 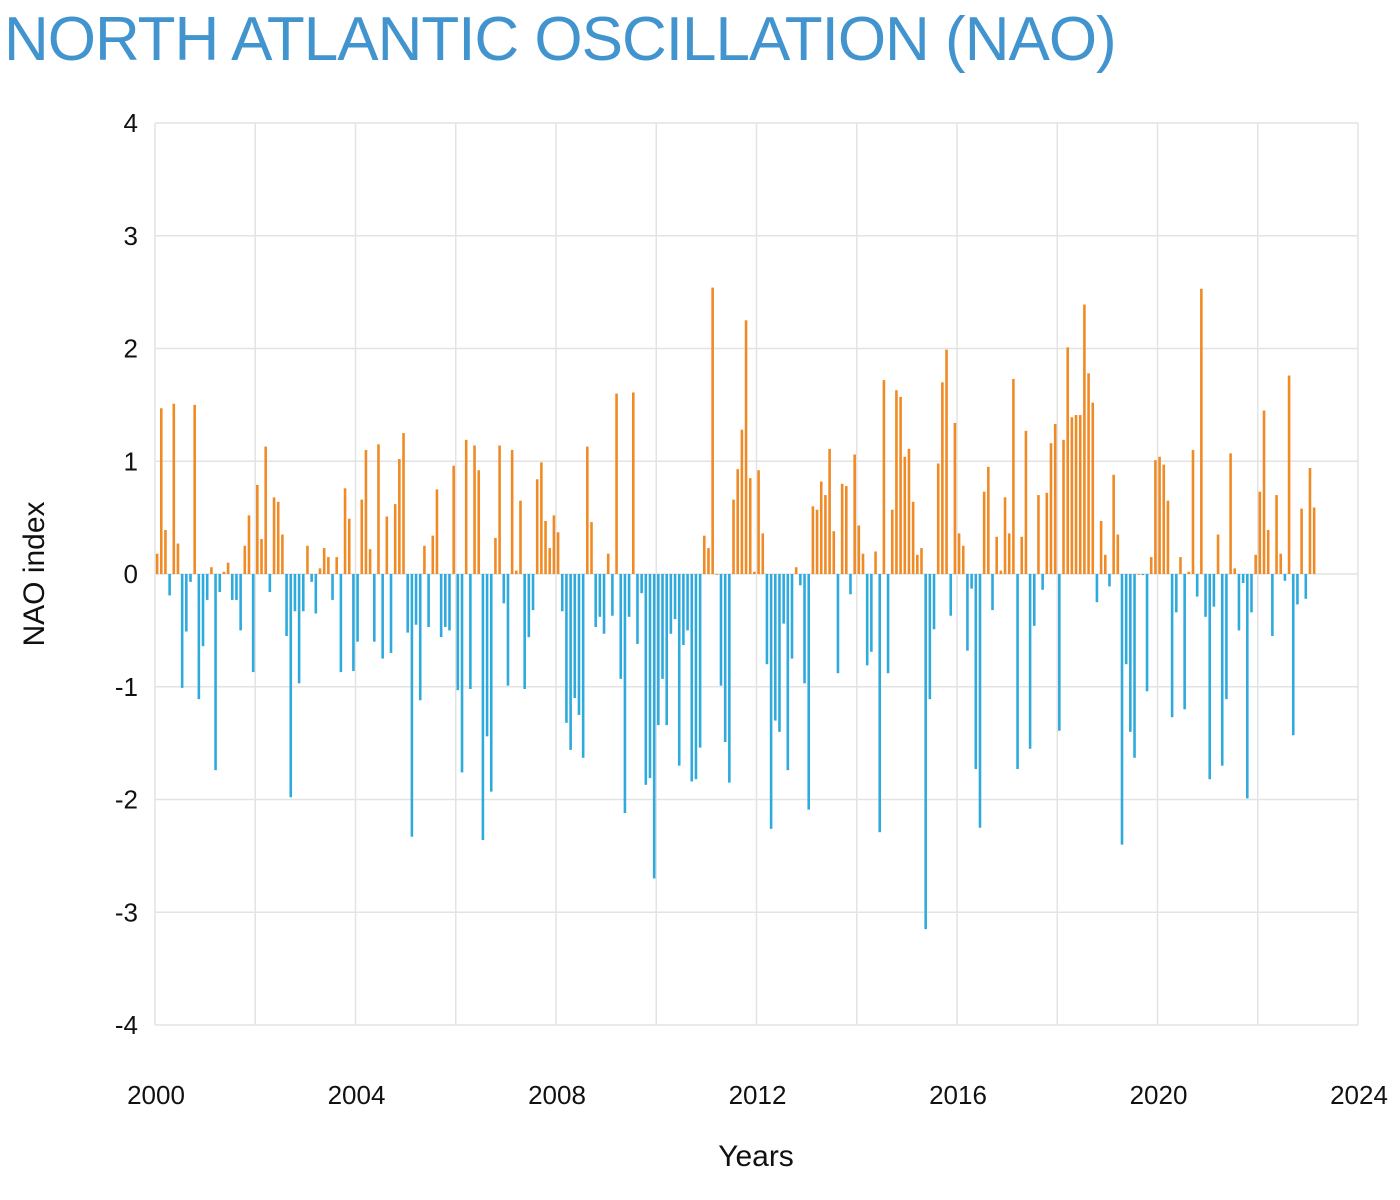 What do you see at coordinates (131, 236) in the screenshot?
I see `y-tick-label: 3` at bounding box center [131, 236].